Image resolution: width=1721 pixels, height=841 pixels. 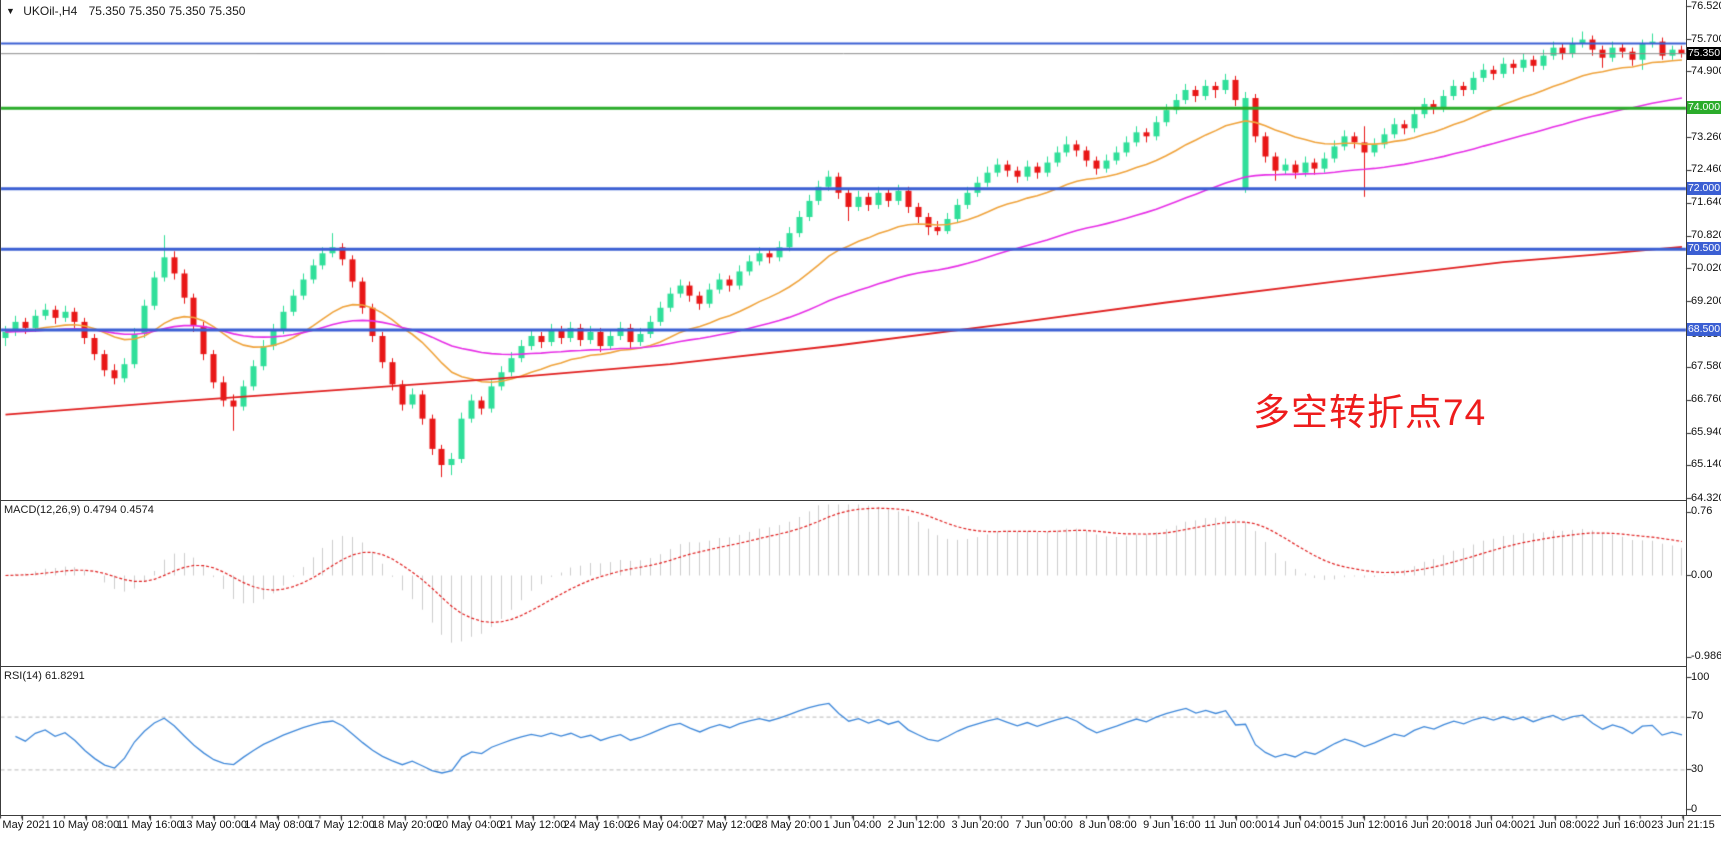 What do you see at coordinates (1694, 808) in the screenshot?
I see `rsi-tick-label: 0` at bounding box center [1694, 808].